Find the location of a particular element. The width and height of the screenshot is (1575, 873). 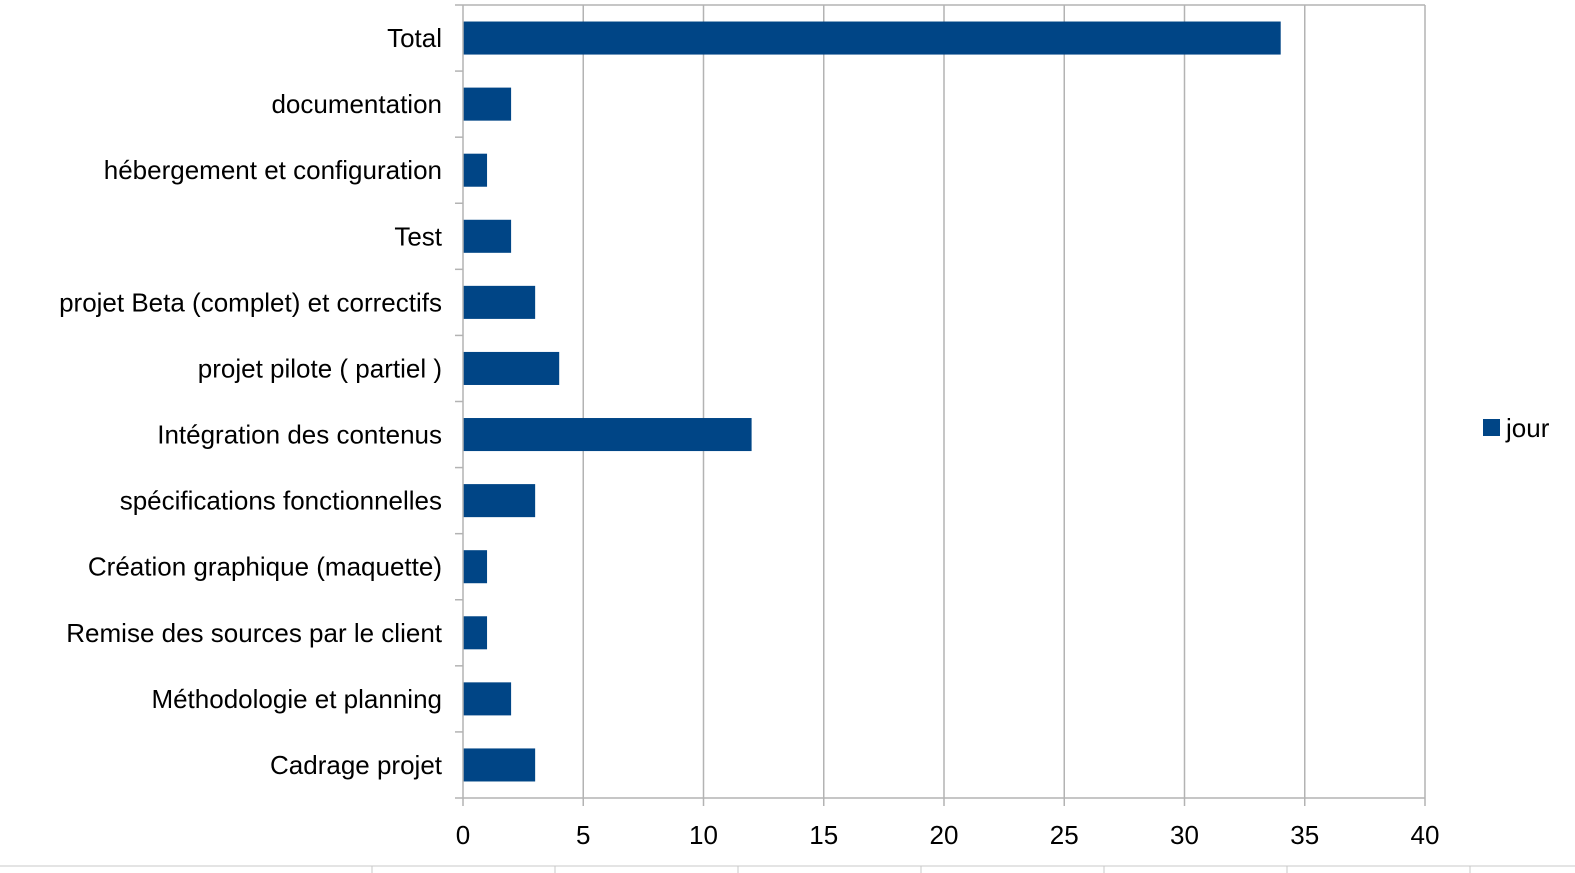

bottom-border is located at coordinates (787, 869).